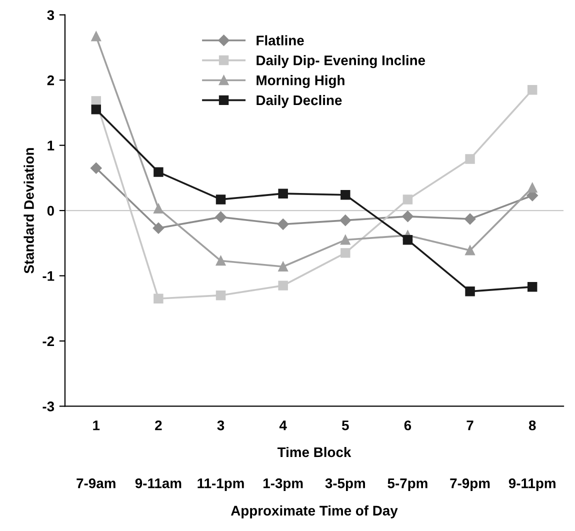 This screenshot has height=531, width=575. I want to click on text: 1-3pm, so click(283, 484).